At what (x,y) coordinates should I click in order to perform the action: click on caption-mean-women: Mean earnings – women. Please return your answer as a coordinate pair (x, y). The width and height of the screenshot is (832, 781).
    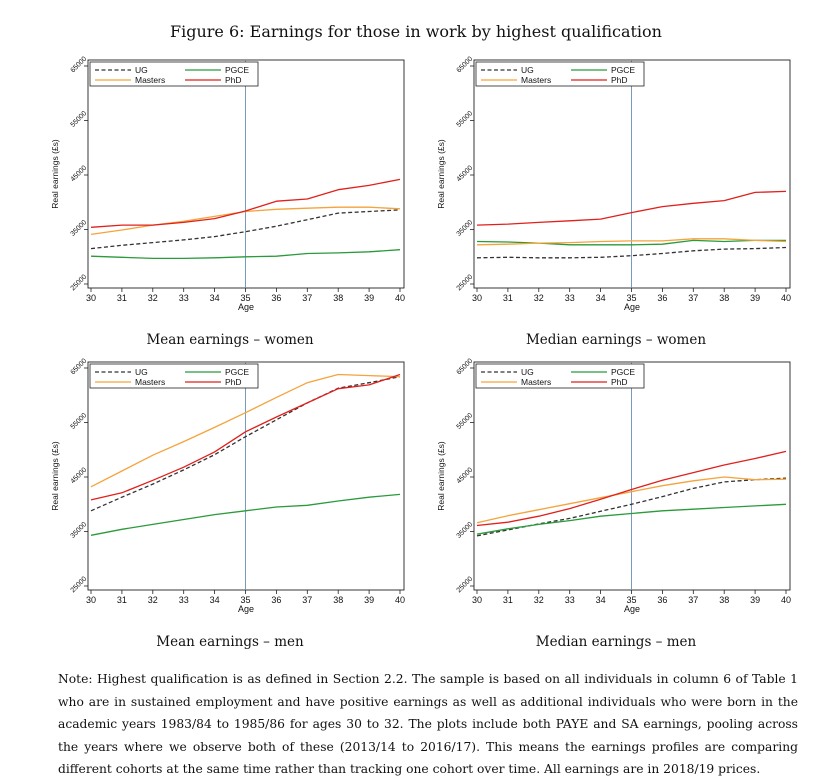
    Looking at the image, I should click on (230, 340).